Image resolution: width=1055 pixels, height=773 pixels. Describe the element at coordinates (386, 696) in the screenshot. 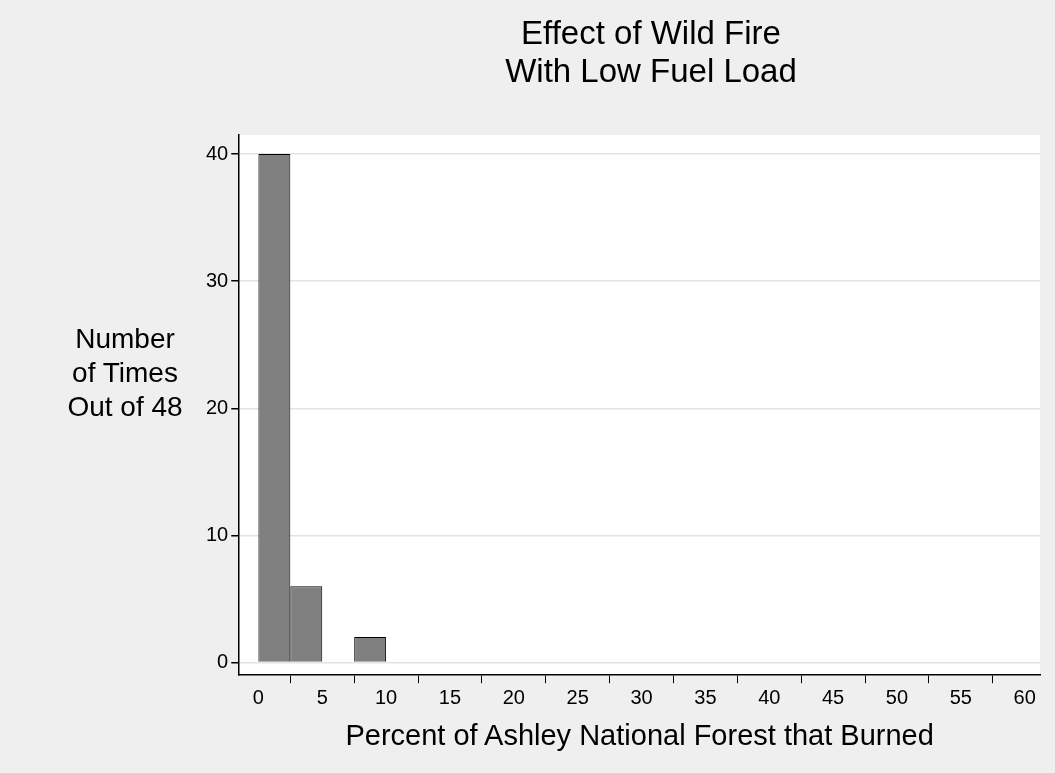

I see `x-tick-label: 10` at that location.